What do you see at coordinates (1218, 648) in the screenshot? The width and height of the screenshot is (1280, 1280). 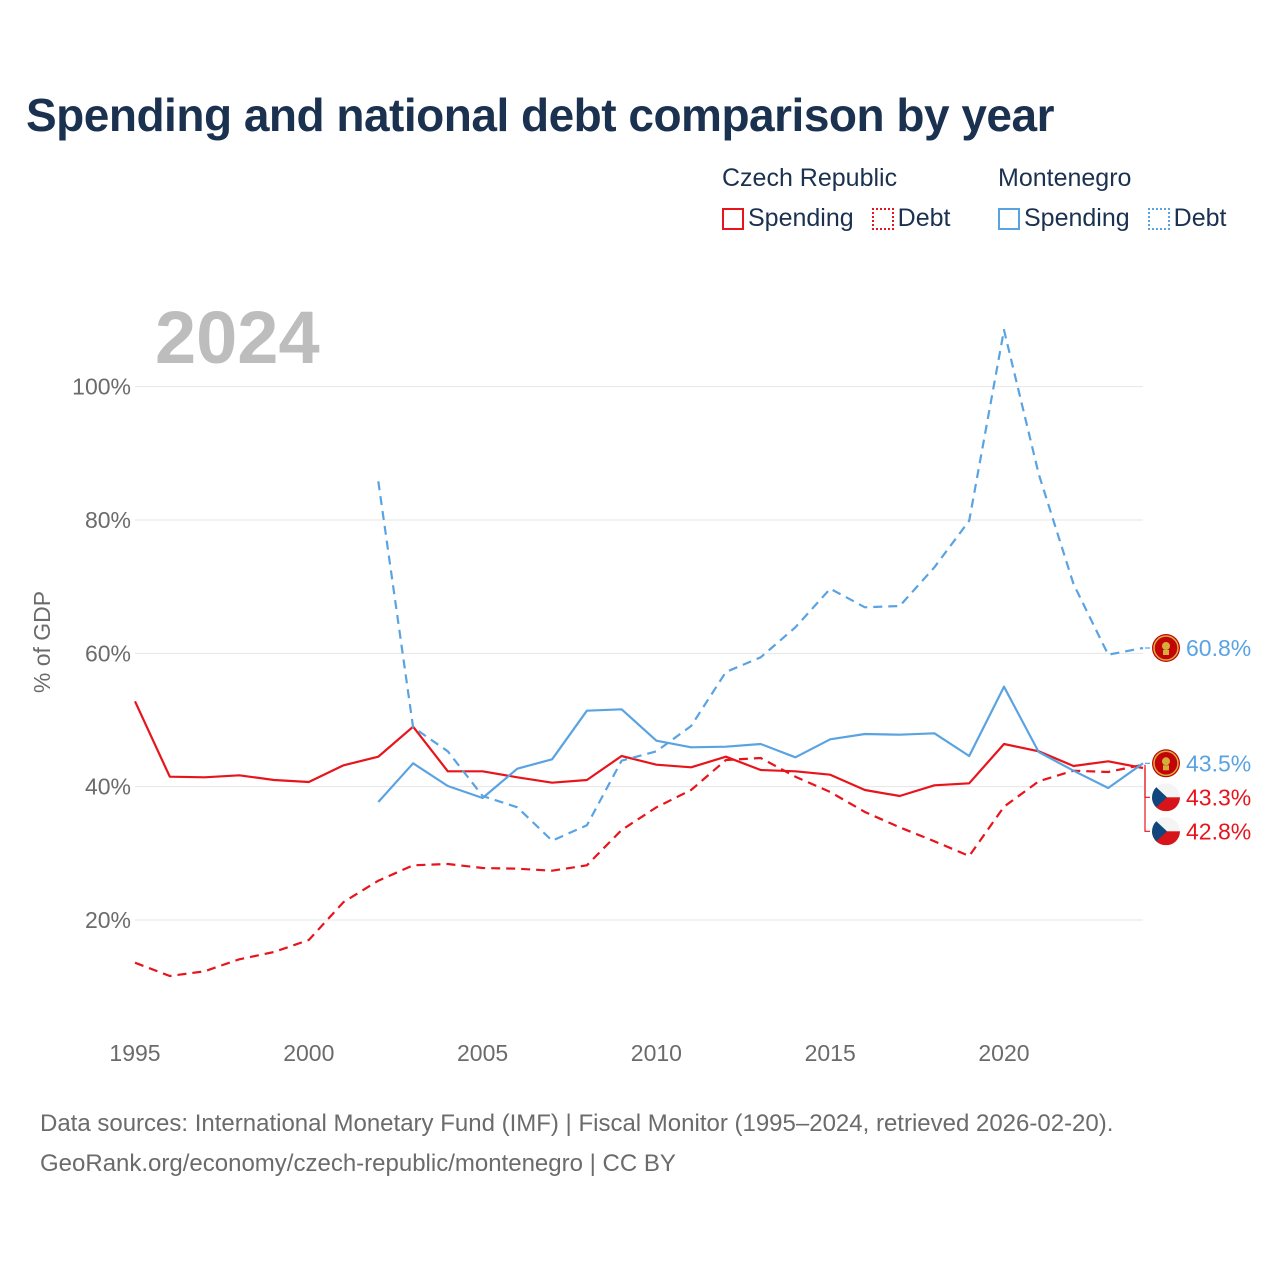 I see `end-value-label: 60.8%` at bounding box center [1218, 648].